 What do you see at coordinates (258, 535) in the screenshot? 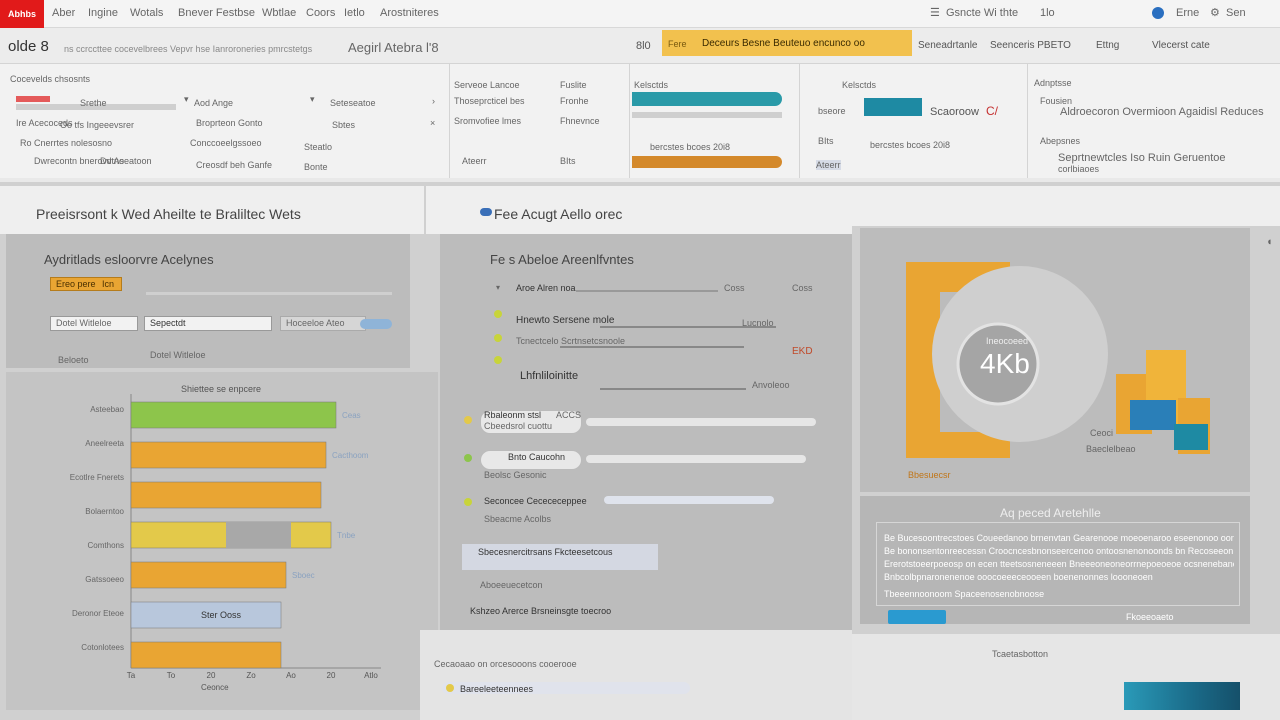
I see `chart-bar-segment` at bounding box center [258, 535].